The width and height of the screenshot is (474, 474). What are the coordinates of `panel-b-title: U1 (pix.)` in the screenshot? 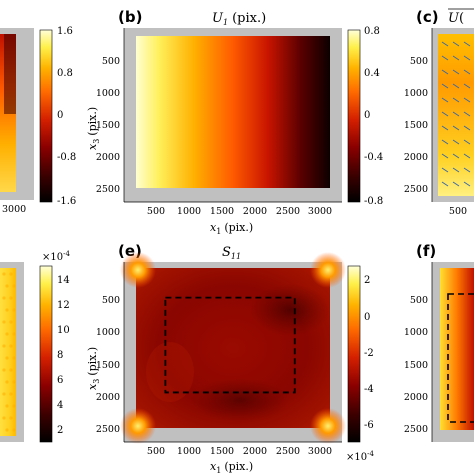 It's located at (239, 19).